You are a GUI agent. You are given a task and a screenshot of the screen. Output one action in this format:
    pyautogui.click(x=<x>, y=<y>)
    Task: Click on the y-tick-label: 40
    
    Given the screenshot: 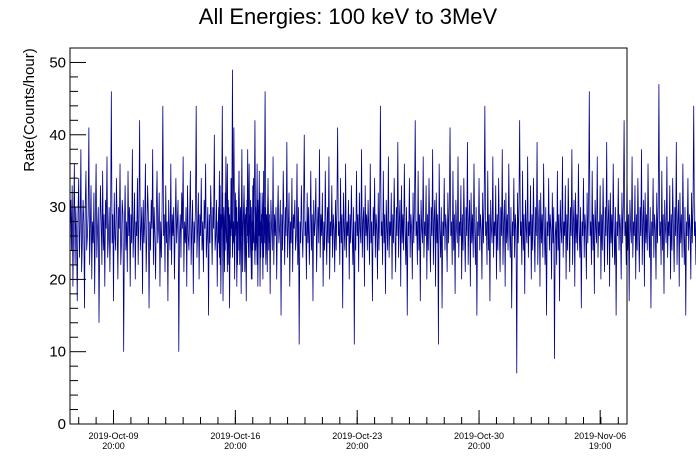 What is the action you would take?
    pyautogui.click(x=57, y=135)
    